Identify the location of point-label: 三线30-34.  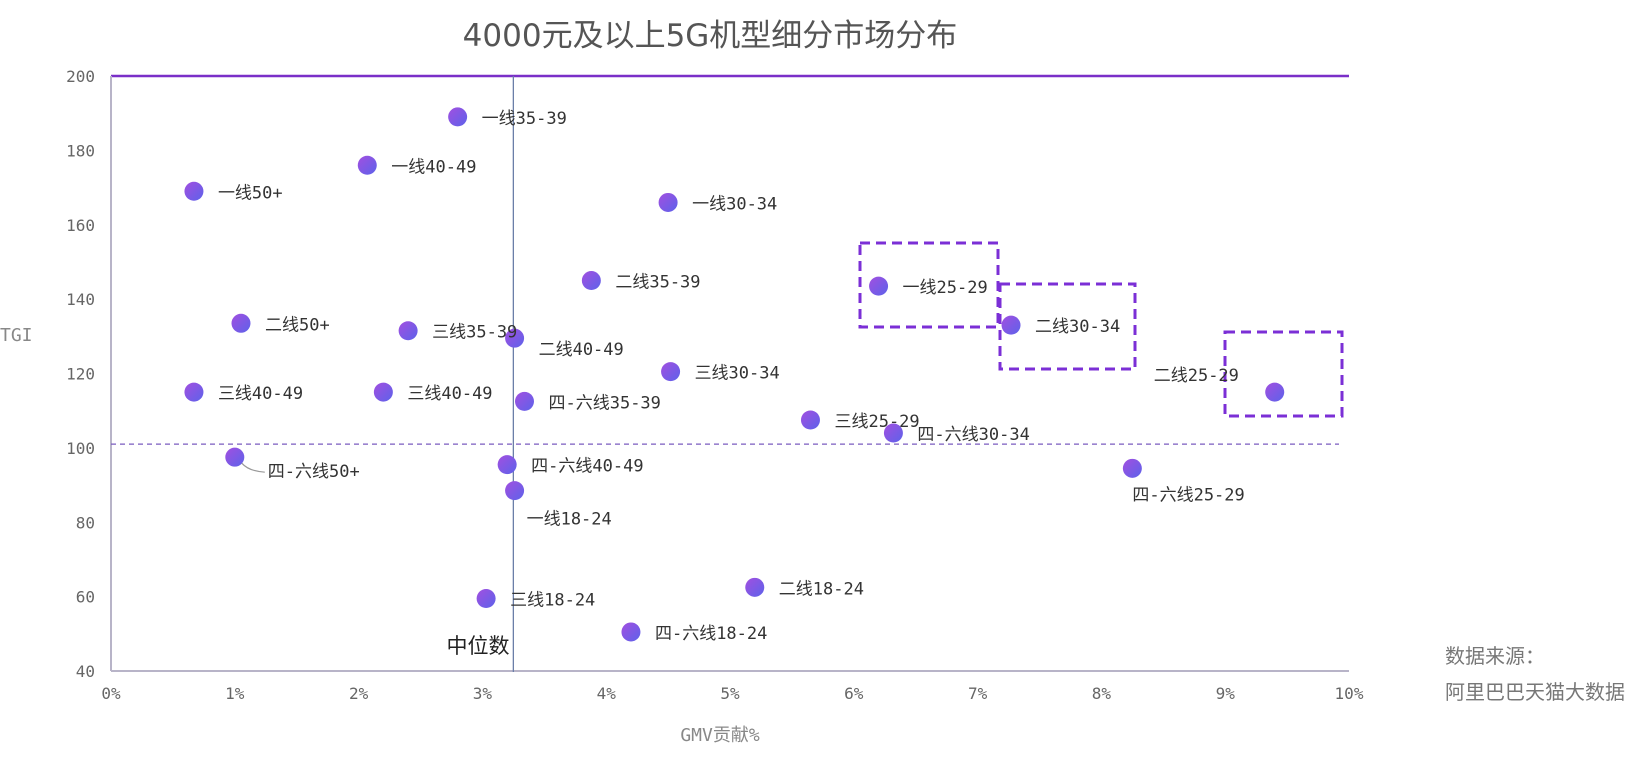
(737, 374).